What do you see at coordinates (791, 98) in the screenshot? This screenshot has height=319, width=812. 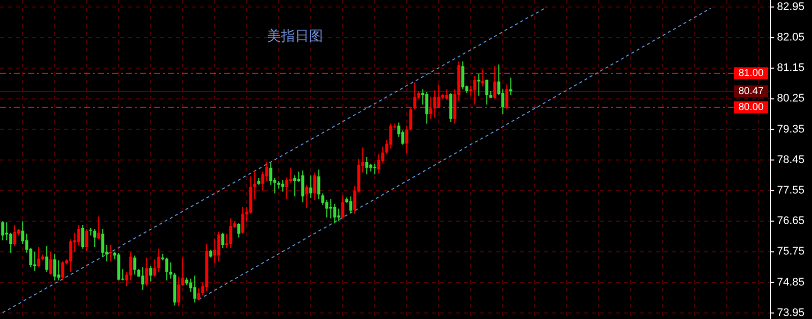 I see `y-tick-label: 80.25` at bounding box center [791, 98].